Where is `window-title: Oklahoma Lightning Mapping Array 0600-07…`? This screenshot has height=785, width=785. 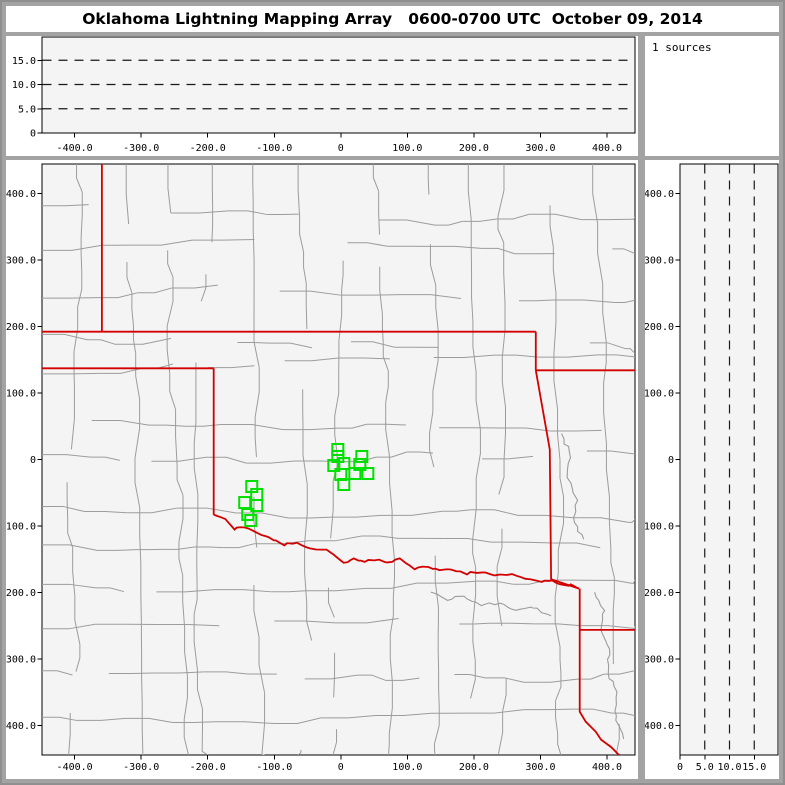
window-title: Oklahoma Lightning Mapping Array 0600-07… is located at coordinates (392, 19).